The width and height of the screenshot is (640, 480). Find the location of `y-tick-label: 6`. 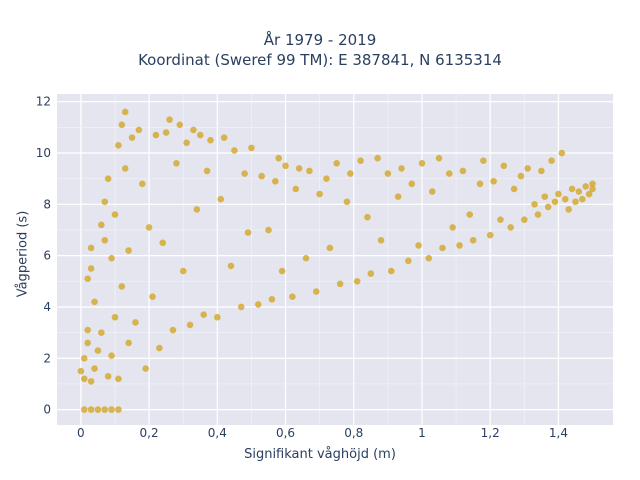

y-tick-label: 6 is located at coordinates (47, 256).